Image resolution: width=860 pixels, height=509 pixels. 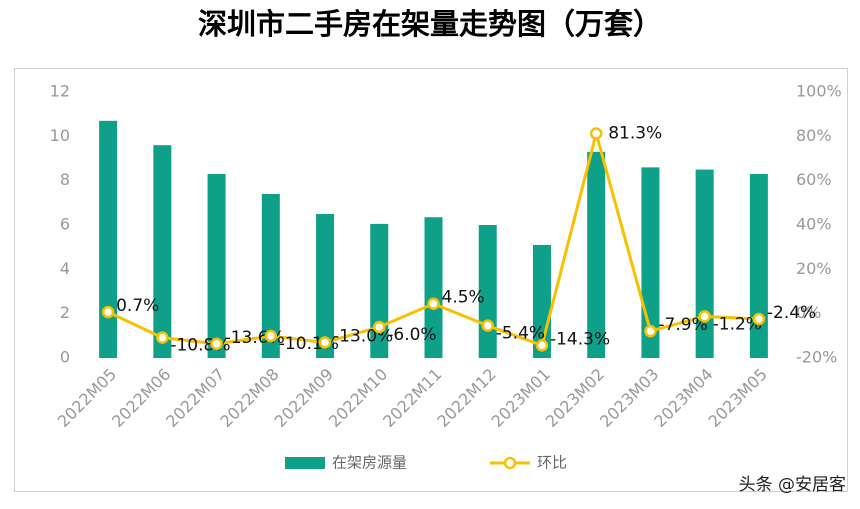 I want to click on data-label: -6.0%, so click(x=411, y=335).